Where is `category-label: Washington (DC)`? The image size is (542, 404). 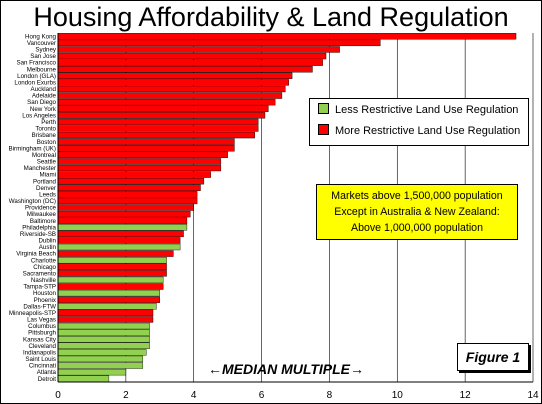 category-label: Washington (DC) is located at coordinates (32, 201).